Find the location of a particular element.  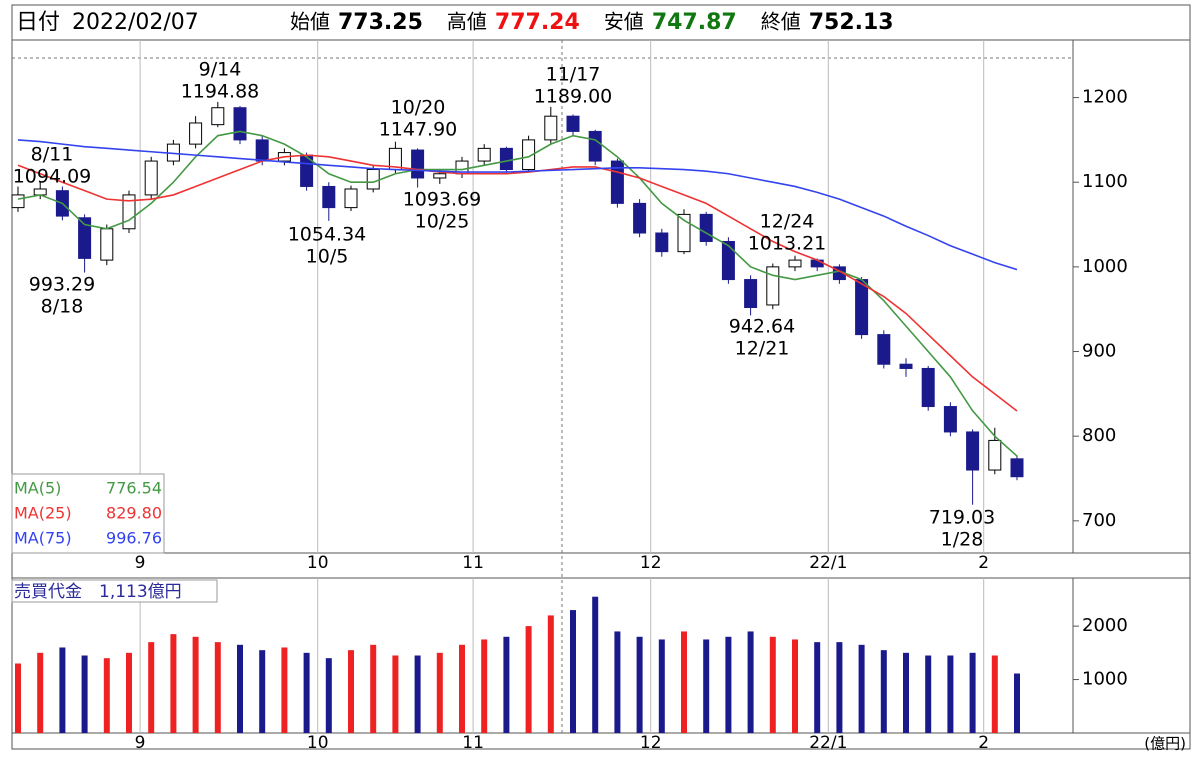

annotation: 1093.69 is located at coordinates (442, 200).